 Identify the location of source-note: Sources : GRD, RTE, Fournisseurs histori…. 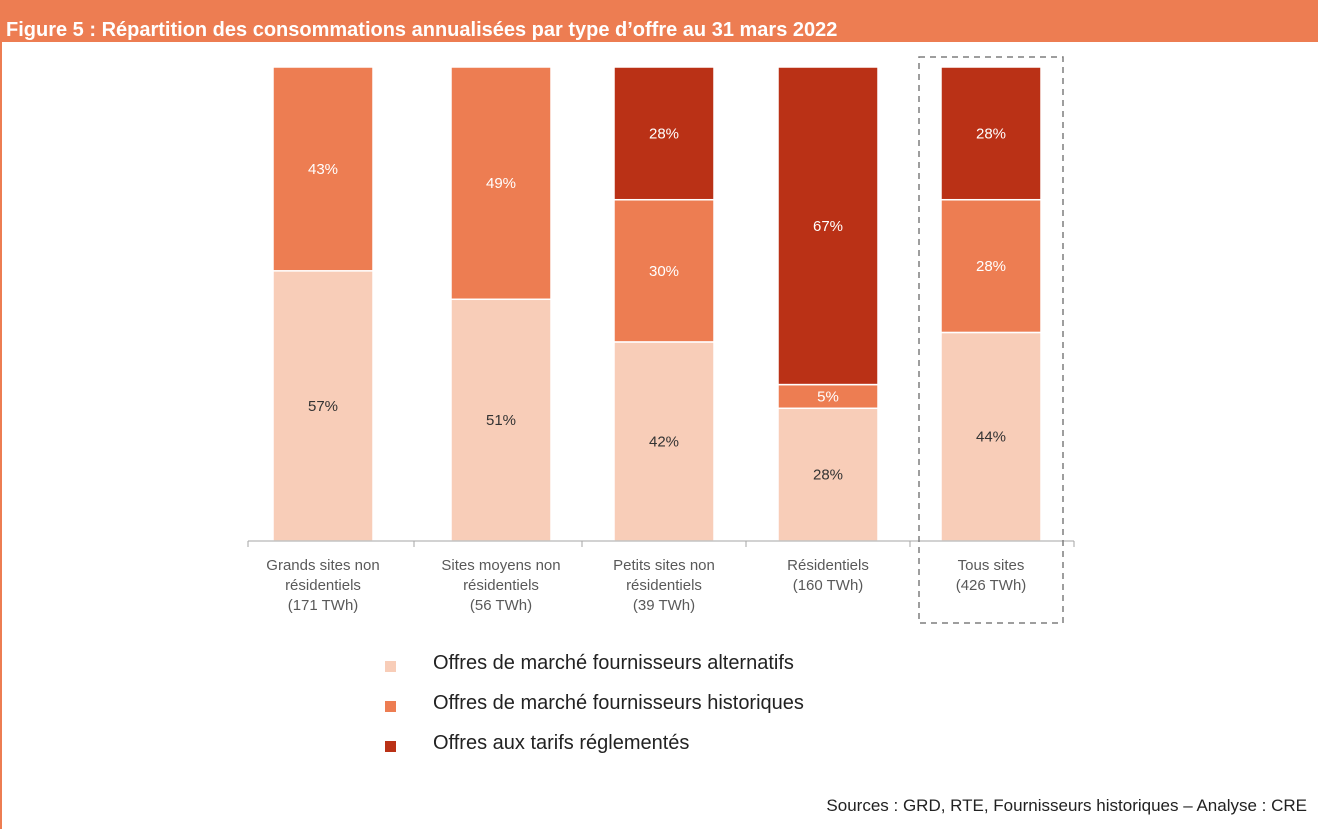
(1066, 805).